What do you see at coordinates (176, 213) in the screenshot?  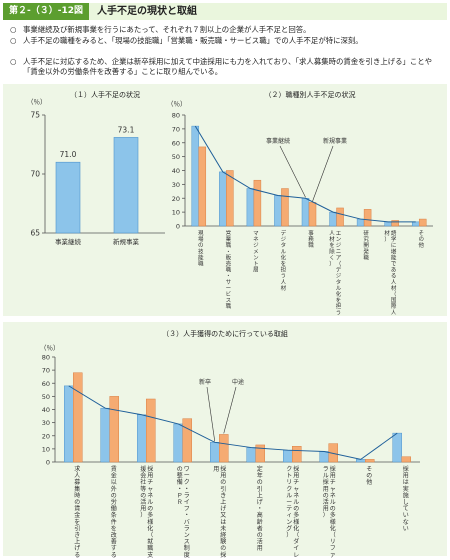 I see `y-tick-label: 10` at bounding box center [176, 213].